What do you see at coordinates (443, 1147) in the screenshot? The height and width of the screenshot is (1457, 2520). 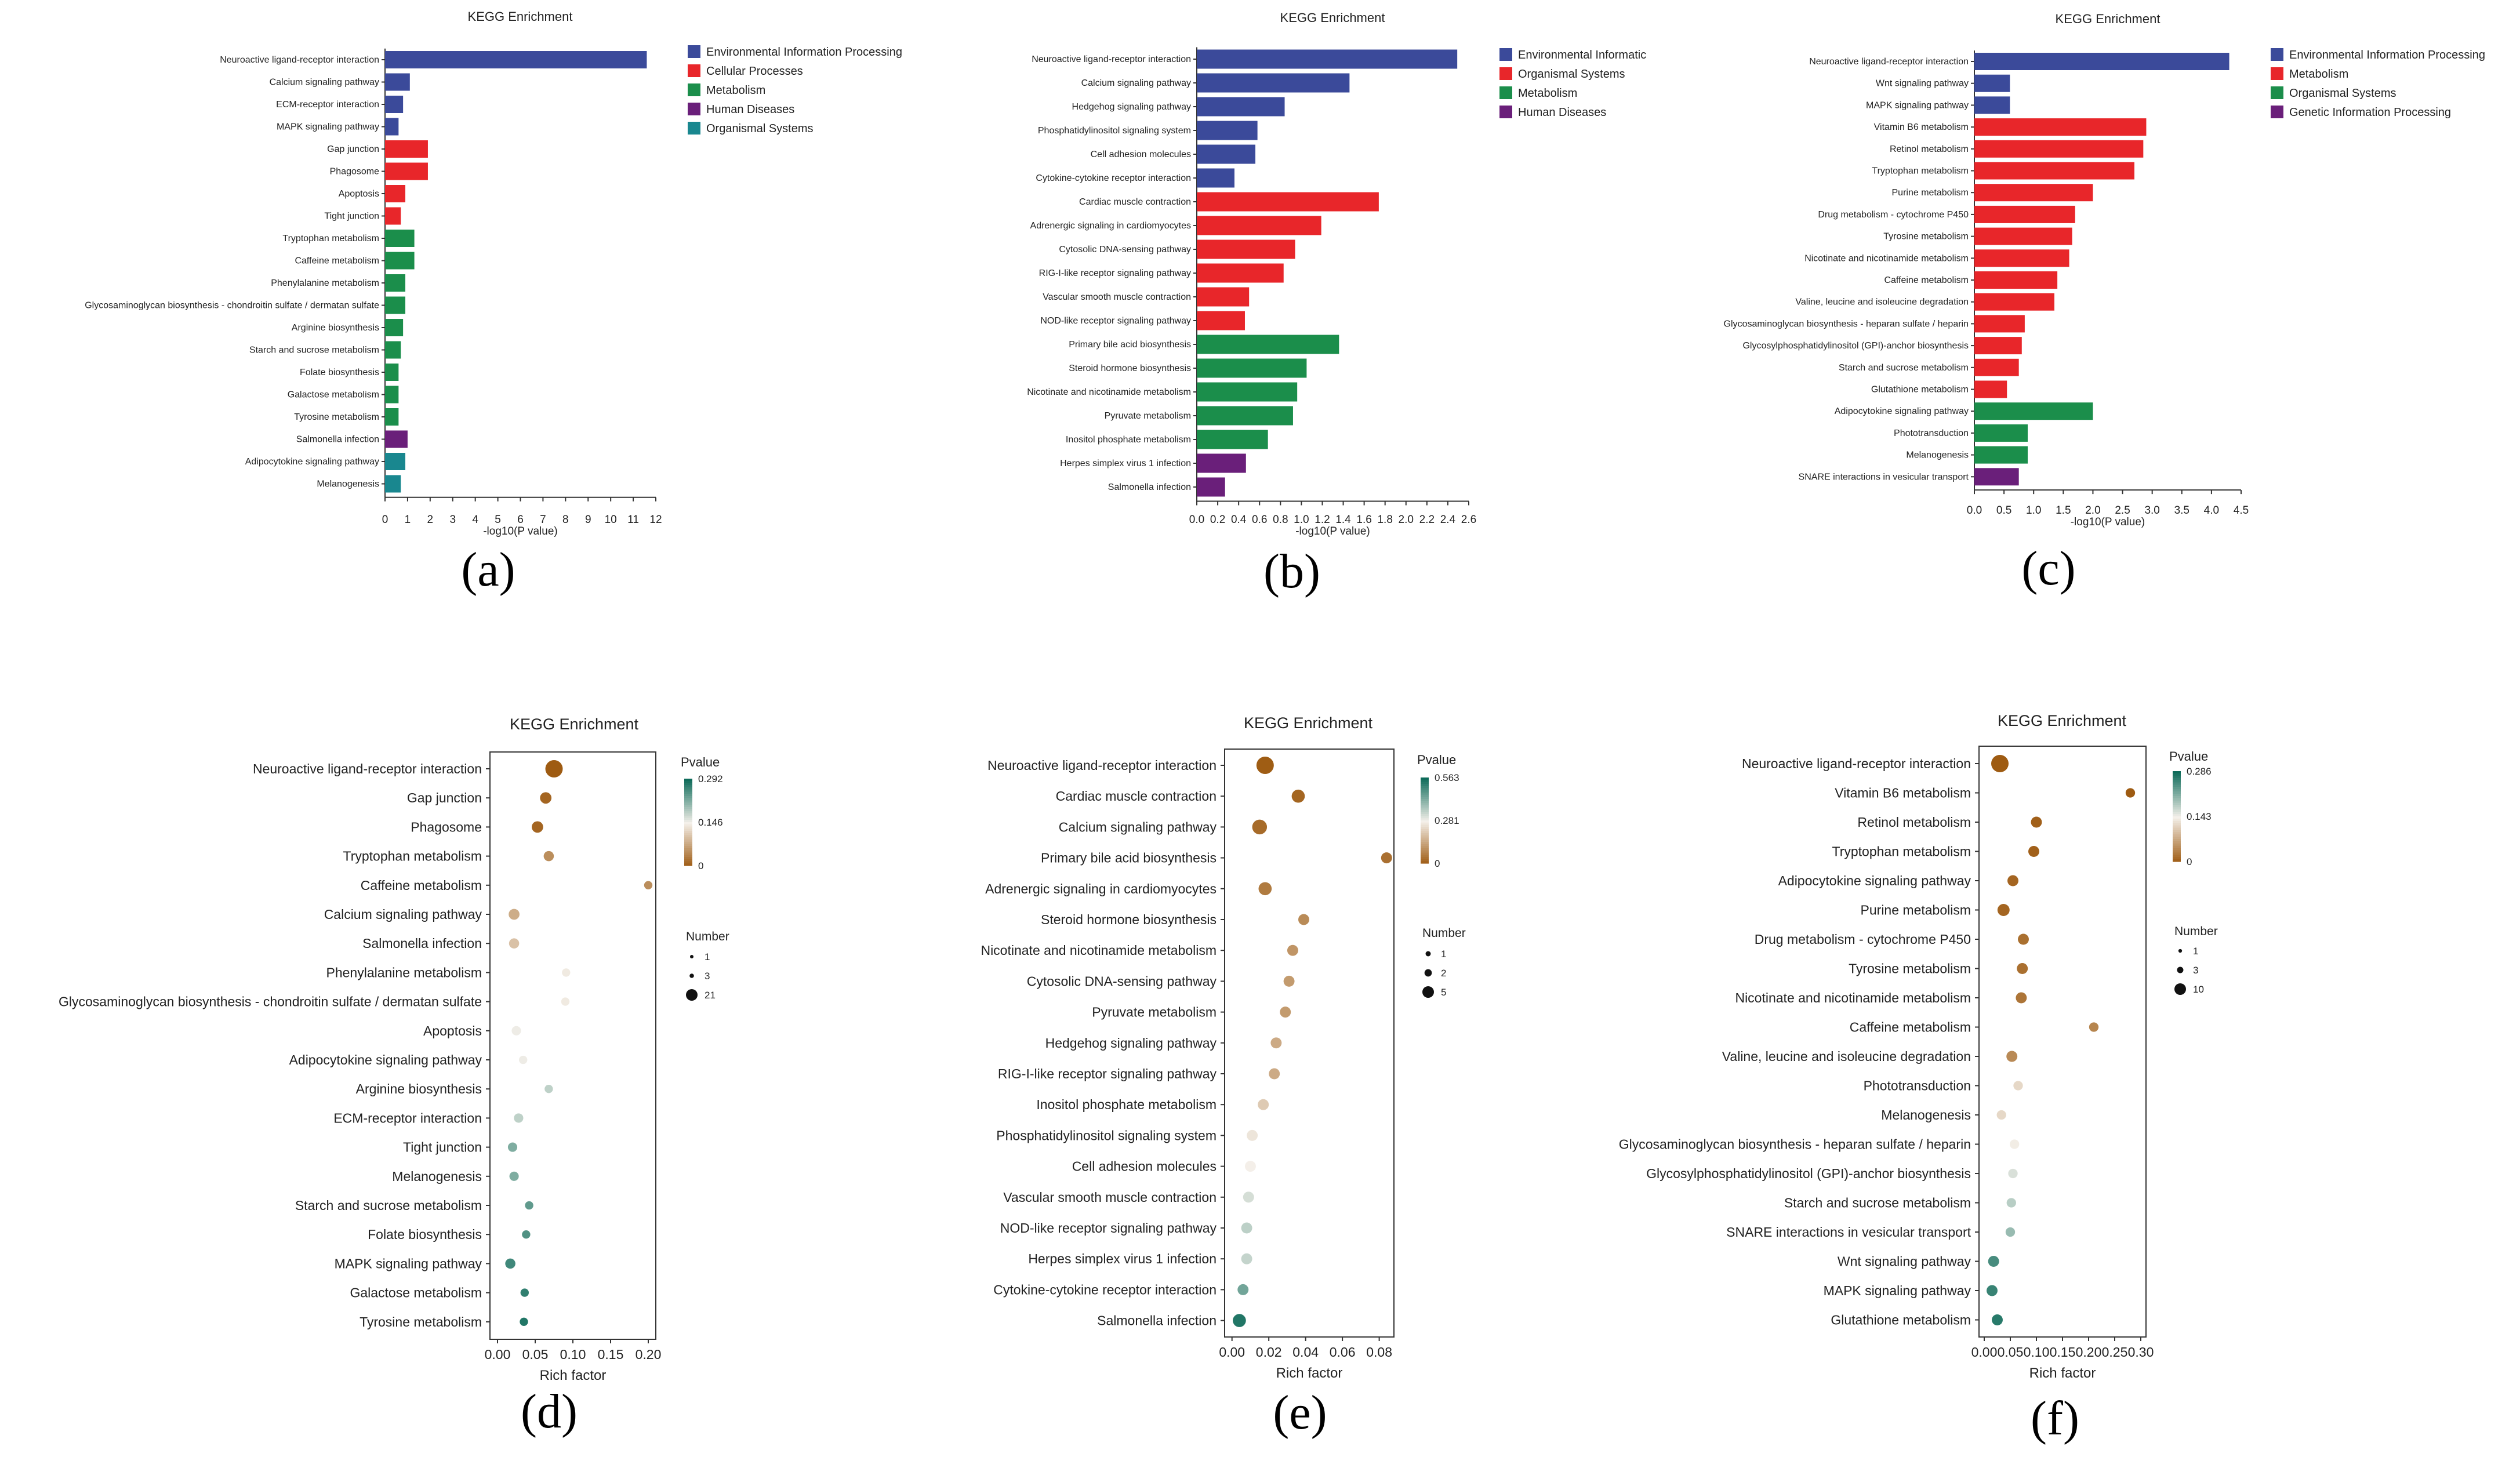 I see `point-label: Tight junction` at bounding box center [443, 1147].